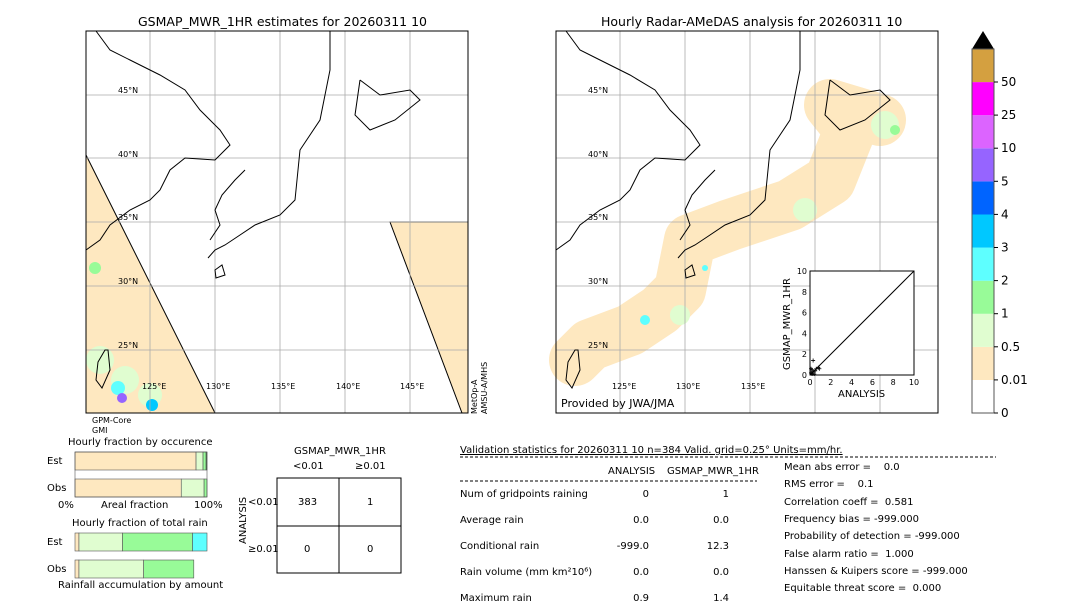 Image resolution: width=1080 pixels, height=612 pixels. I want to click on stat-analysis: 0, so click(645, 494).